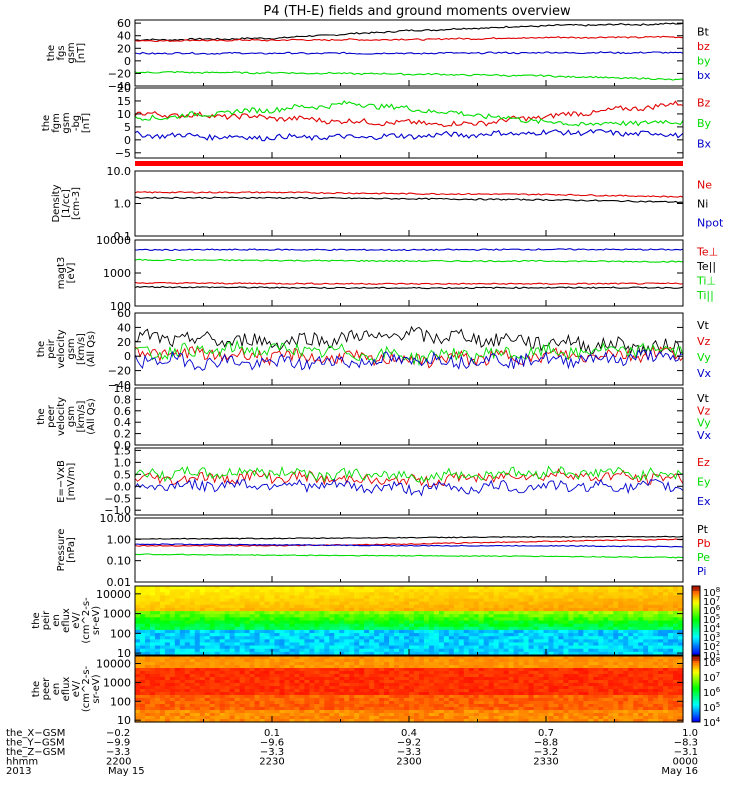 The height and width of the screenshot is (800, 750). I want to click on colorbar-peir_eflux, so click(696, 621).